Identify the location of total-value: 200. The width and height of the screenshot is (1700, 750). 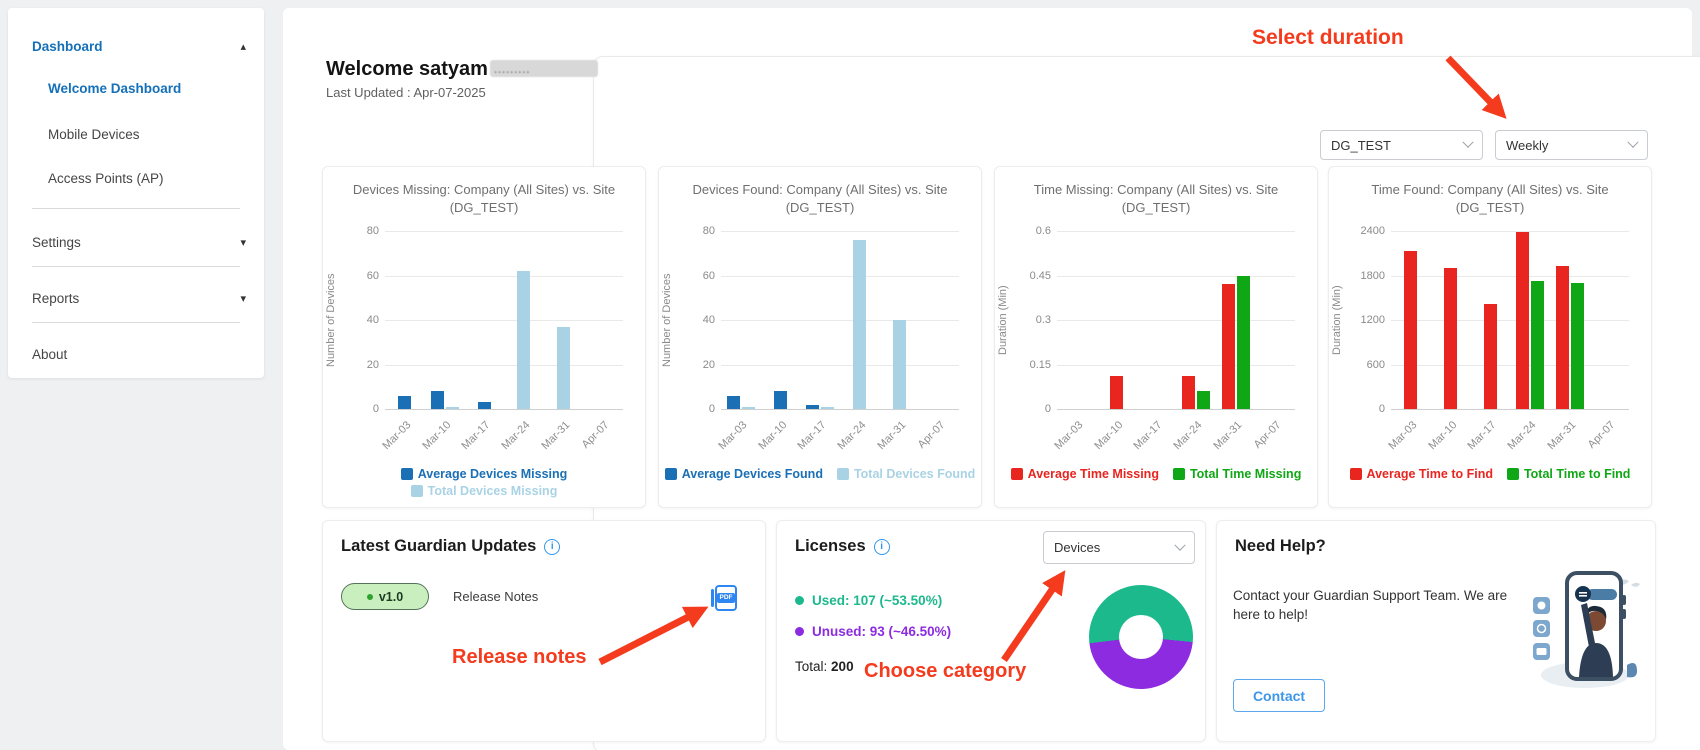
(842, 666).